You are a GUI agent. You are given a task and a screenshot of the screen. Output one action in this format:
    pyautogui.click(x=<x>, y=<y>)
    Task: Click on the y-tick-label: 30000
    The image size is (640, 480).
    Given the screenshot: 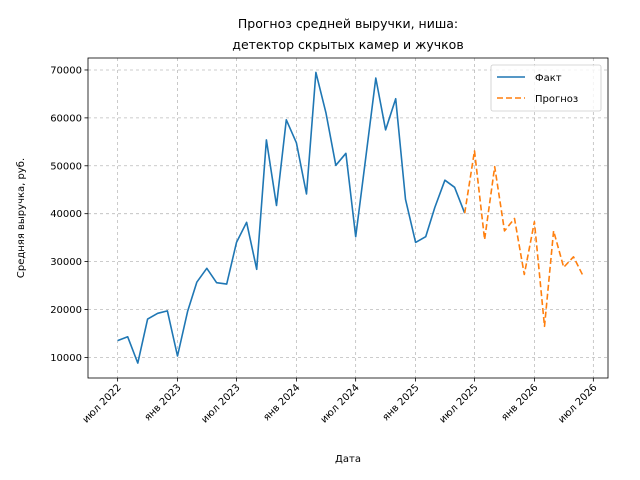 What is the action you would take?
    pyautogui.click(x=66, y=262)
    